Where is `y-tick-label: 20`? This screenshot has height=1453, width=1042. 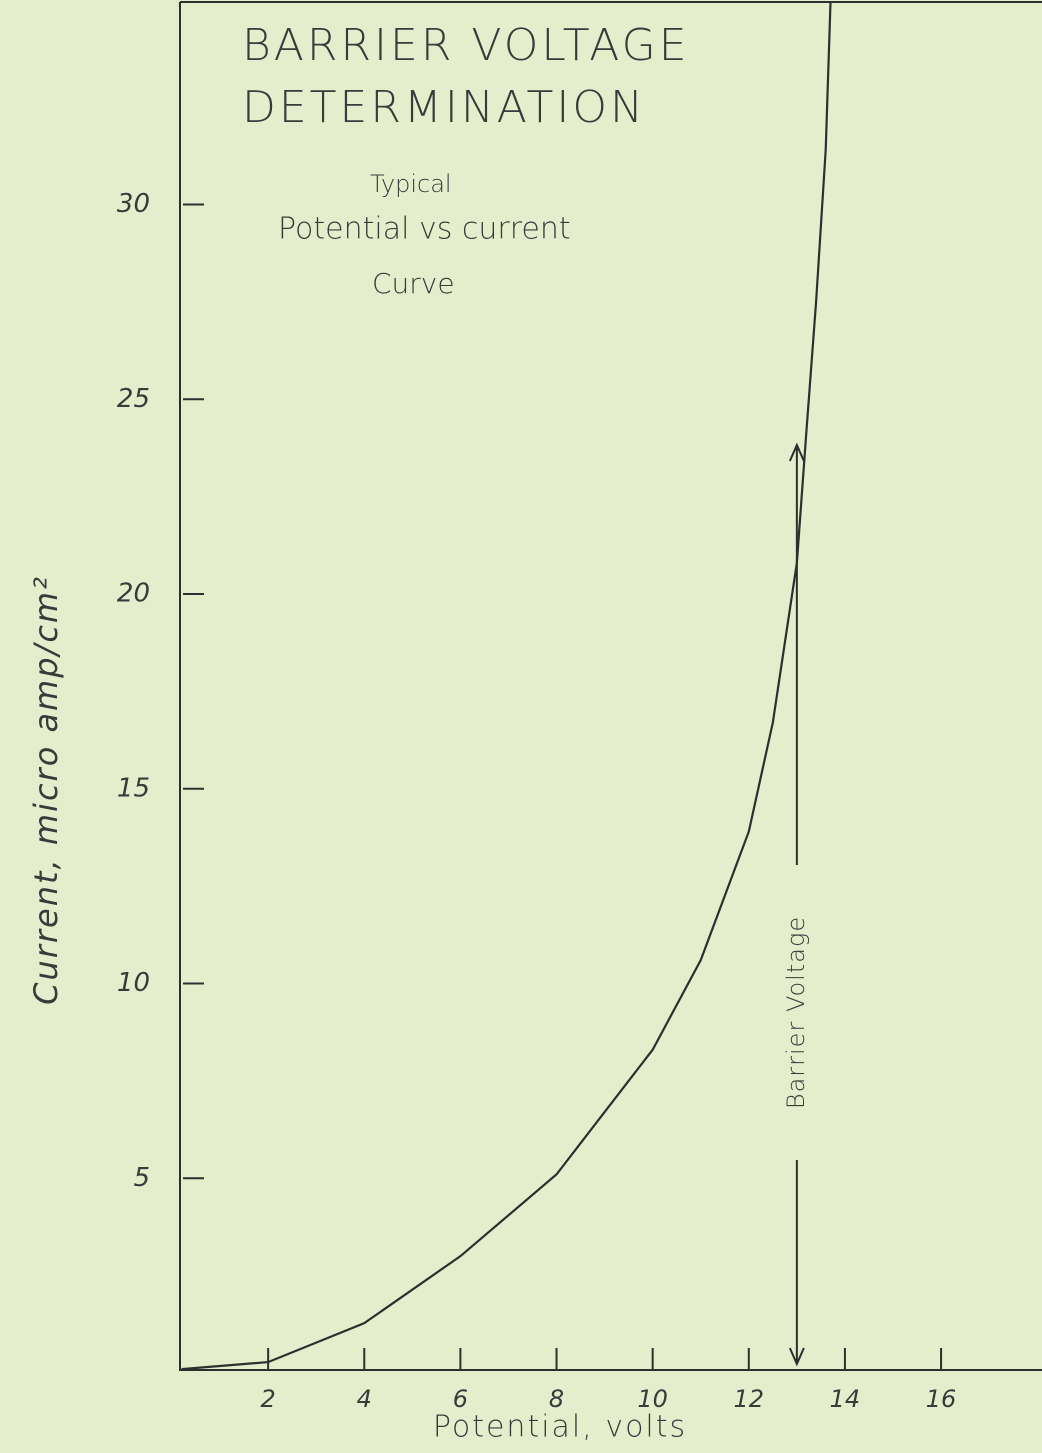
y-tick-label: 20 is located at coordinates (133, 594).